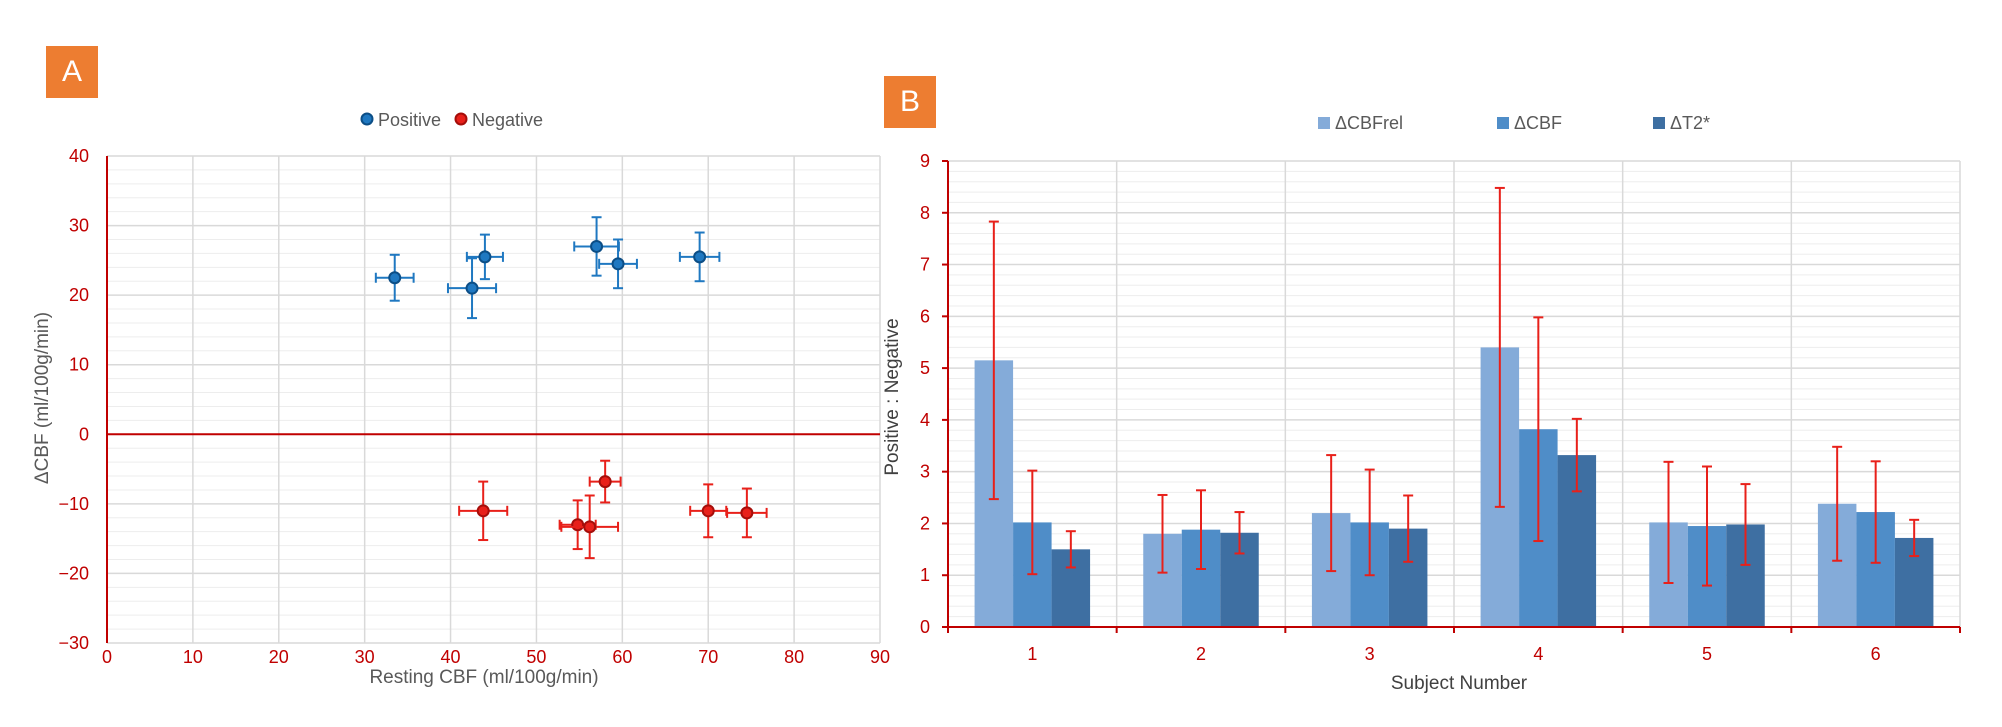 Image resolution: width=2002 pixels, height=727 pixels. Describe the element at coordinates (571, 388) in the screenshot. I see `scatter-points` at that location.